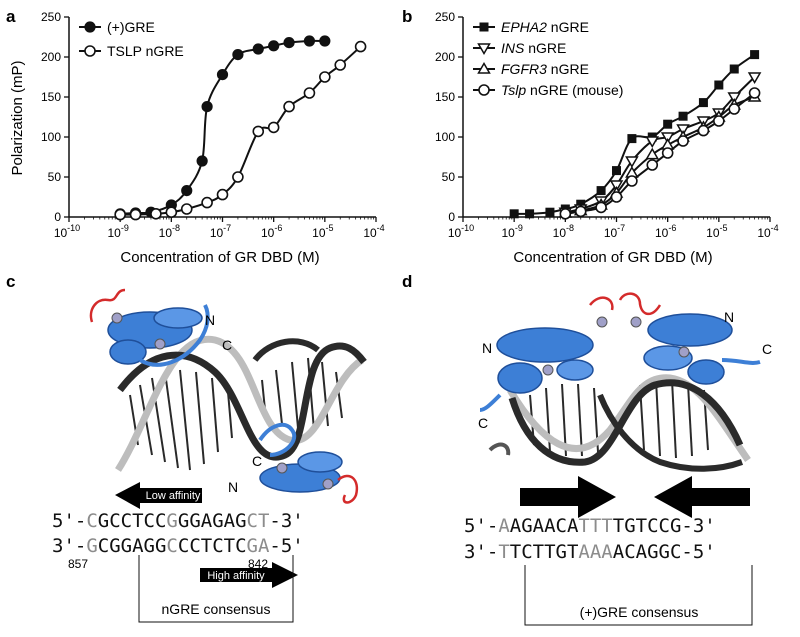  I want to click on b-legend-label: INS nGRE, so click(533, 48).